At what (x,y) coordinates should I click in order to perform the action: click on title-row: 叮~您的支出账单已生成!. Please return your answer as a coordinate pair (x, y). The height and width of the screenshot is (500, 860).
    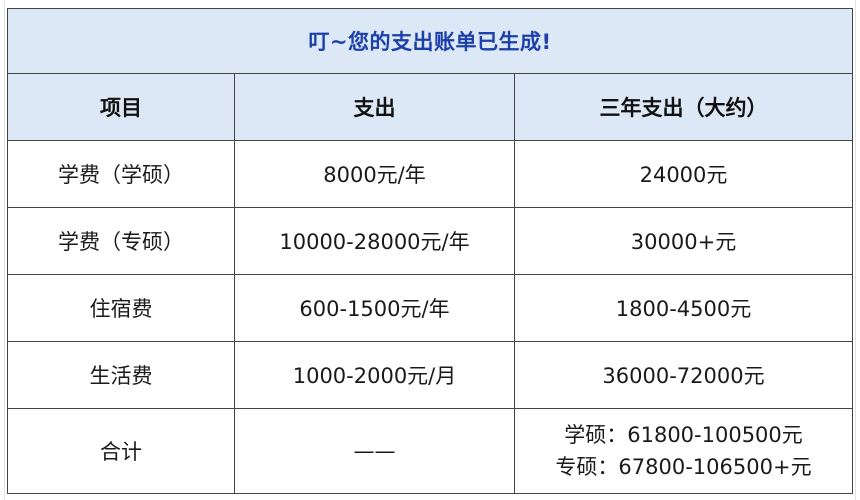
    Looking at the image, I should click on (430, 41).